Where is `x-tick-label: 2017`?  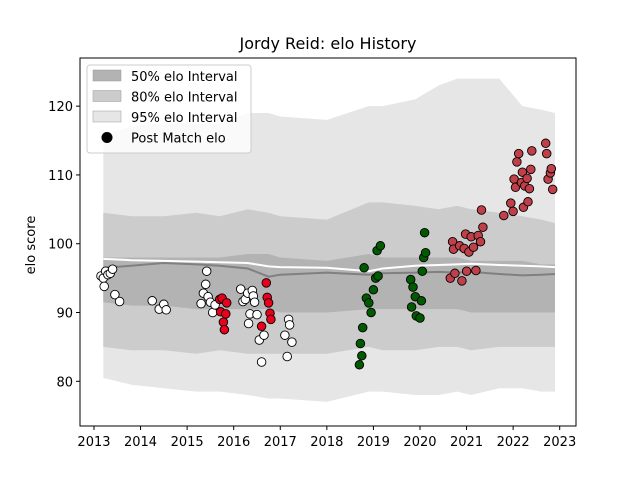 x-tick-label: 2017 is located at coordinates (280, 442).